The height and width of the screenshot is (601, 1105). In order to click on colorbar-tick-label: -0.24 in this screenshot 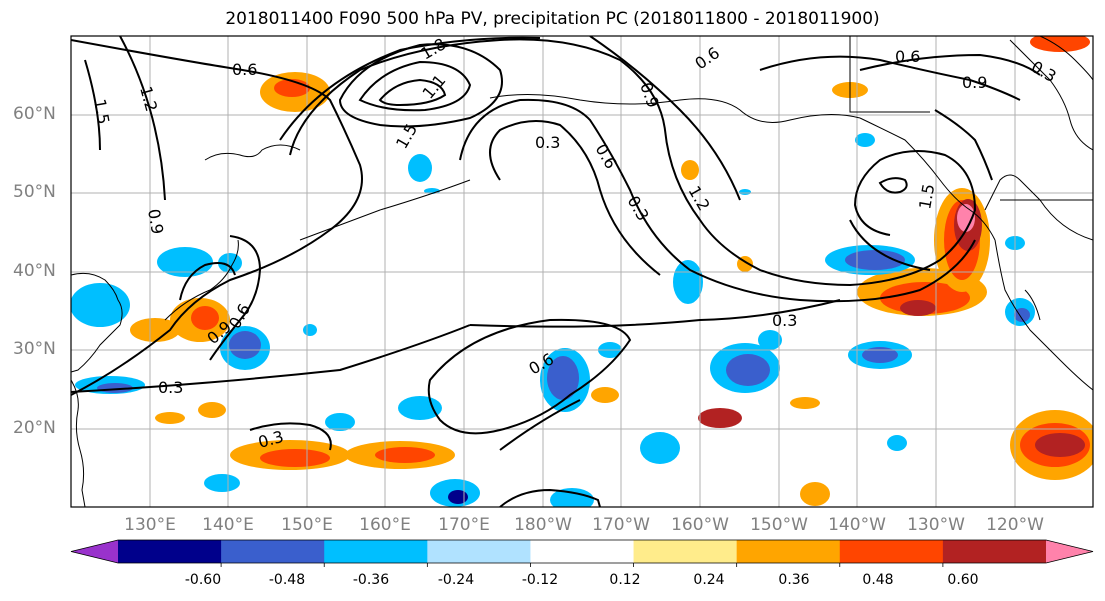, I will do `click(456, 580)`.